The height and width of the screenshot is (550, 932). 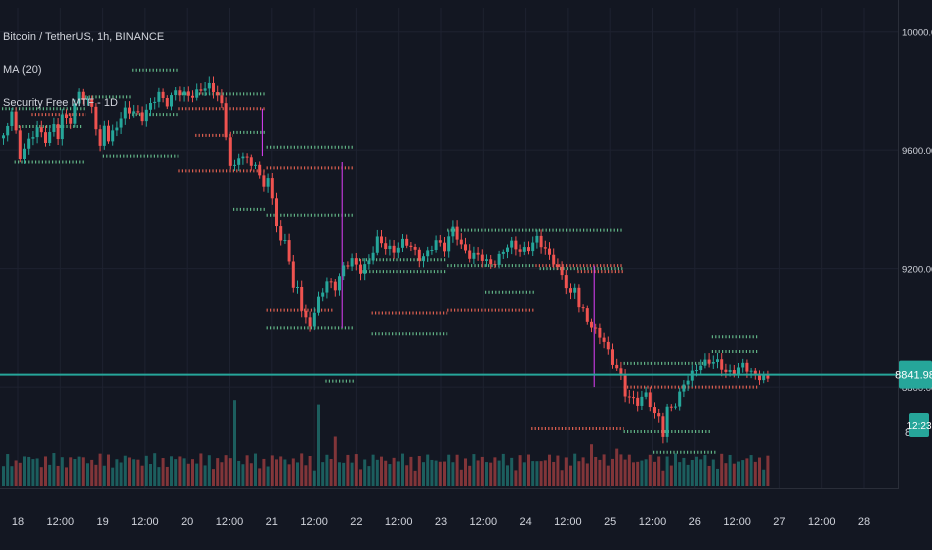 I want to click on last-price-badge, so click(x=915, y=374).